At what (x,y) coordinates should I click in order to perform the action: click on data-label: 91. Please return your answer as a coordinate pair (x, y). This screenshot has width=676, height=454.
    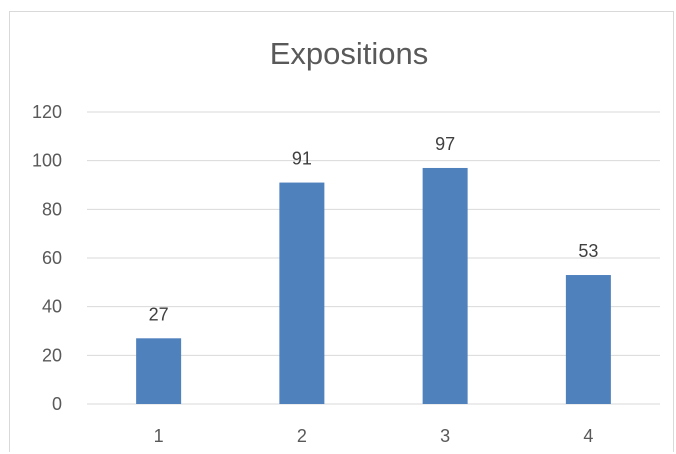
    Looking at the image, I should click on (302, 159).